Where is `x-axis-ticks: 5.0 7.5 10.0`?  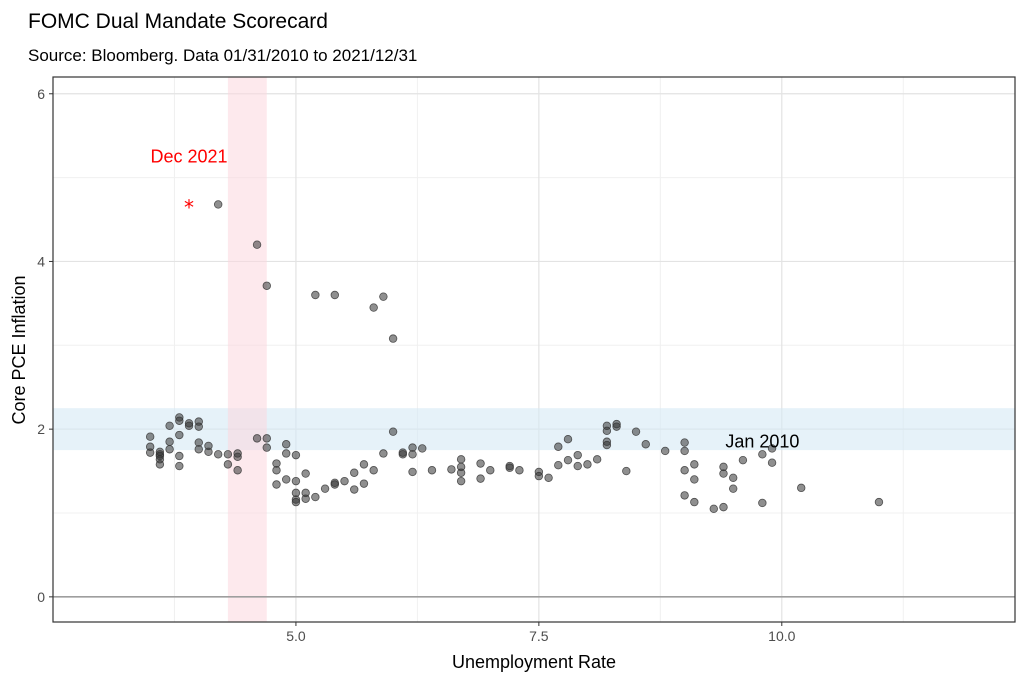
x-axis-ticks: 5.0 7.5 10.0 is located at coordinates (541, 633).